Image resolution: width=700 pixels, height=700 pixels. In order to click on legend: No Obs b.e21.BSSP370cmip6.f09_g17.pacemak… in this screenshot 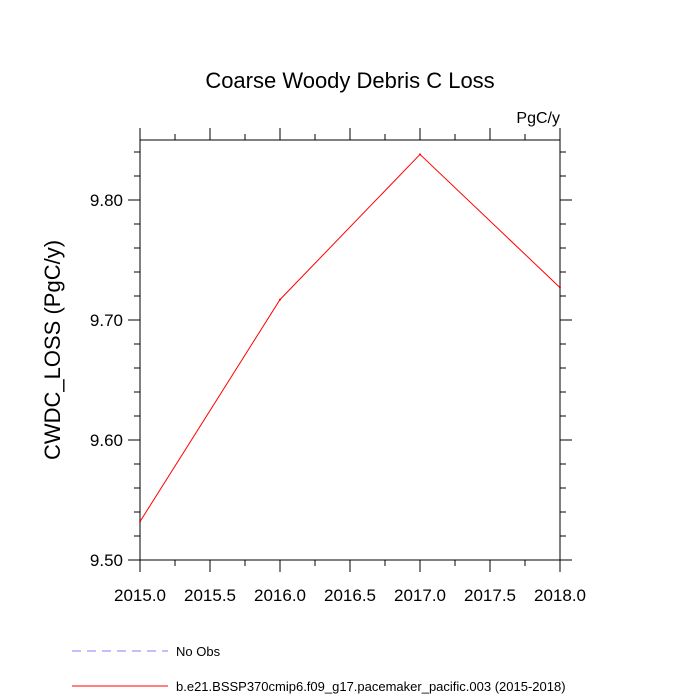, I will do `click(319, 669)`.